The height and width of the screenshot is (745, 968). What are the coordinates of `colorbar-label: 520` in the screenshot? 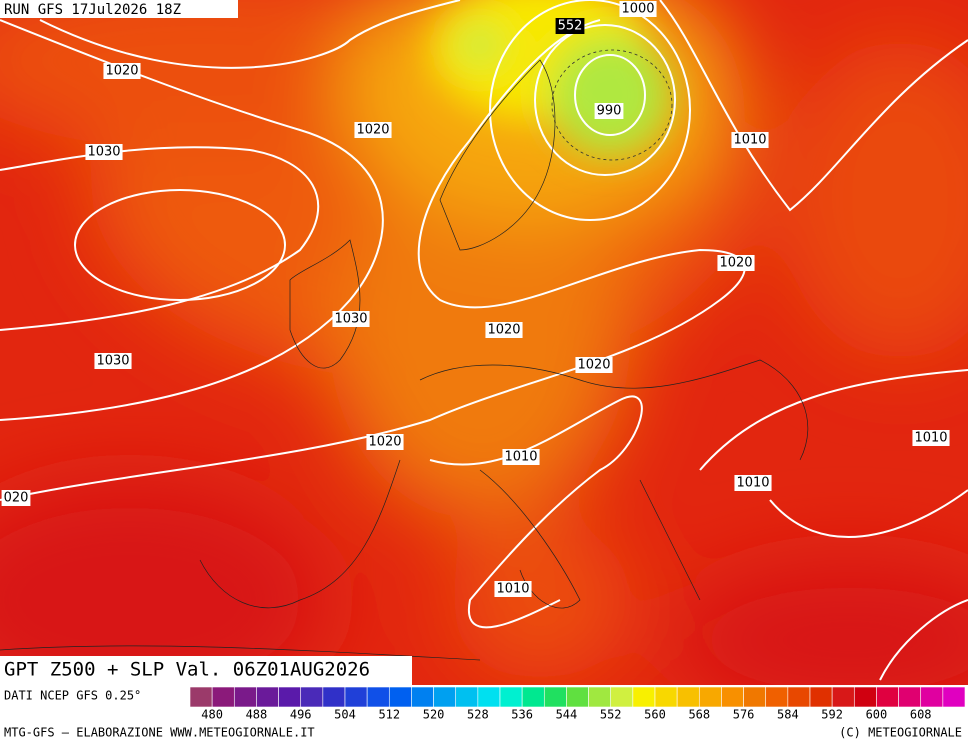 It's located at (434, 715).